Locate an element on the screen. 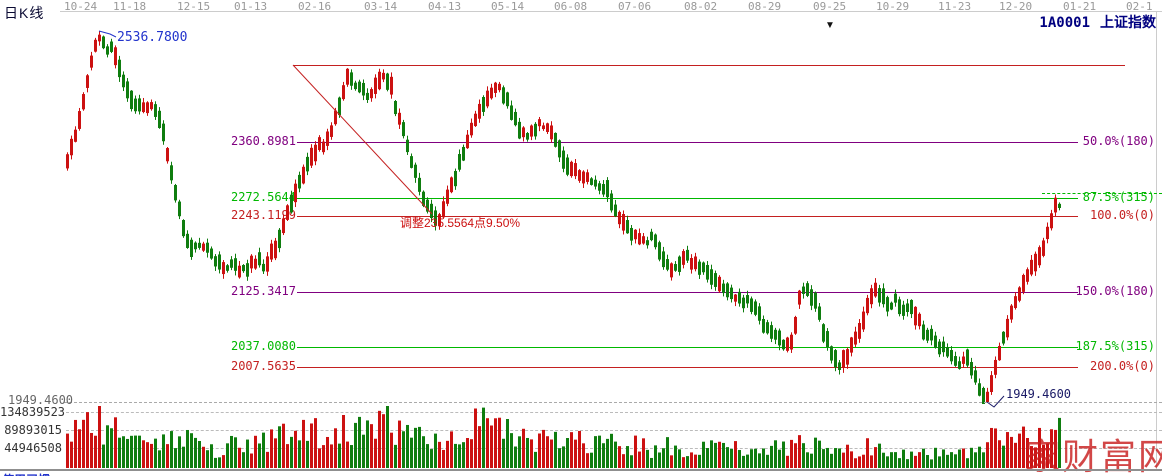  fib-pct-label: 50.0%(180) is located at coordinates (1118, 141).